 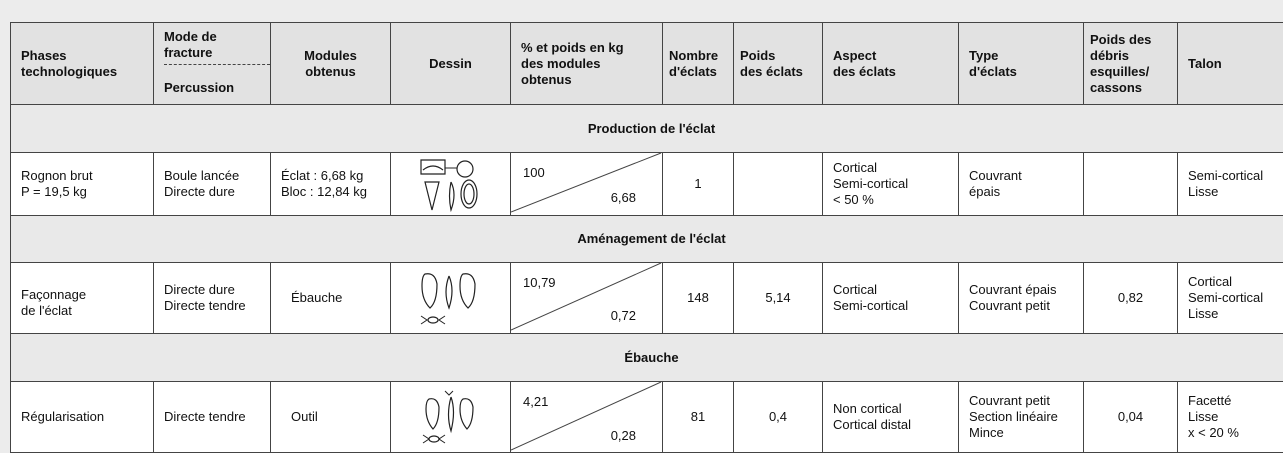 I want to click on text-line: 148, so click(x=698, y=297).